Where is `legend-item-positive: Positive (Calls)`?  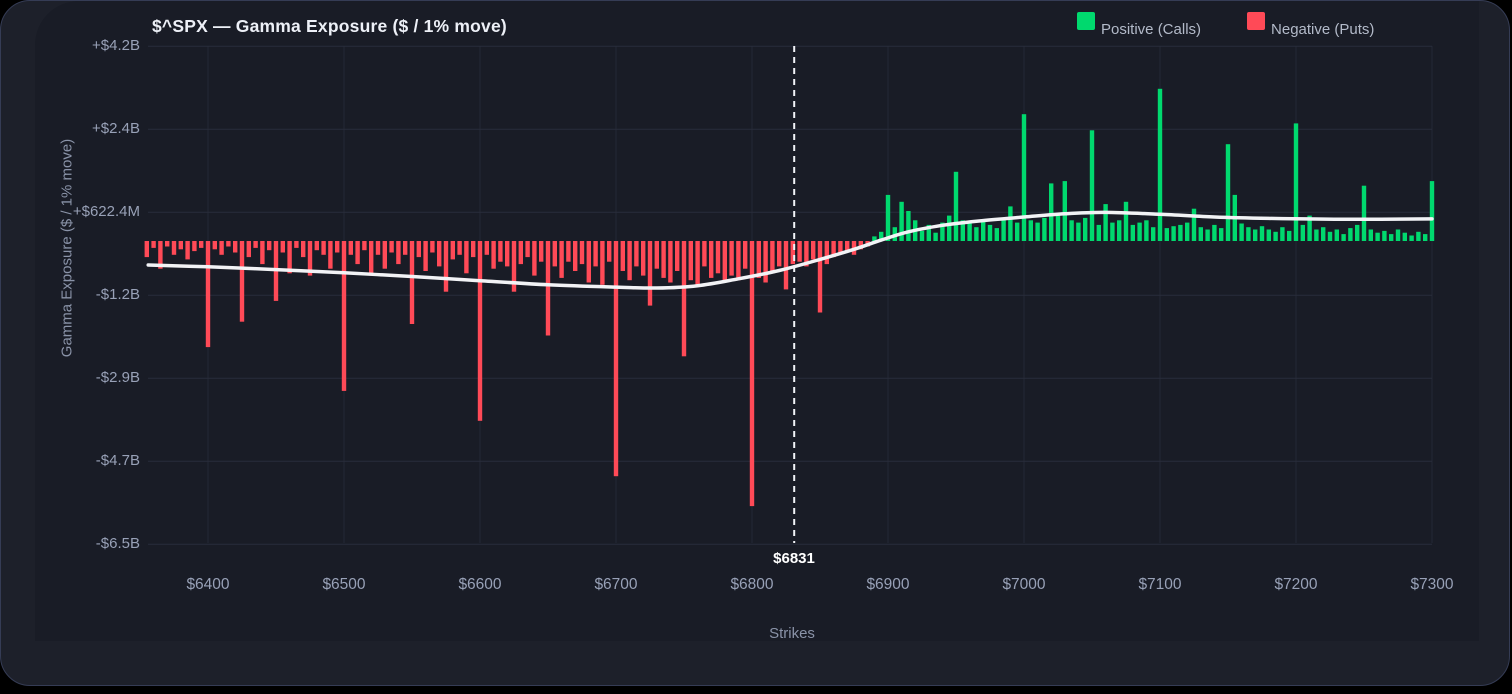
legend-item-positive: Positive (Calls) is located at coordinates (1139, 25).